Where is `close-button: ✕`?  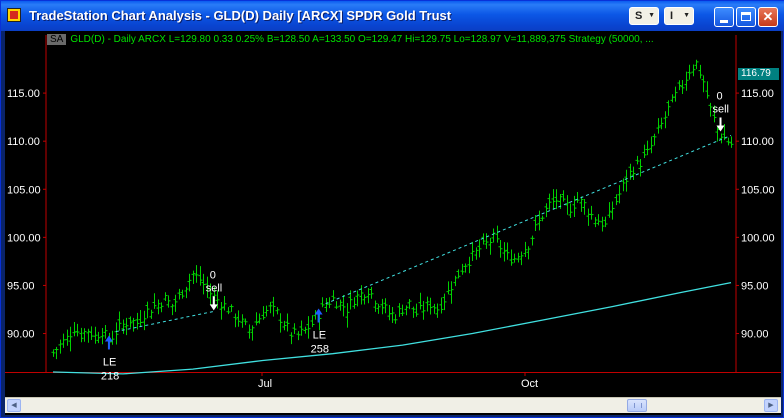 close-button: ✕ is located at coordinates (768, 17).